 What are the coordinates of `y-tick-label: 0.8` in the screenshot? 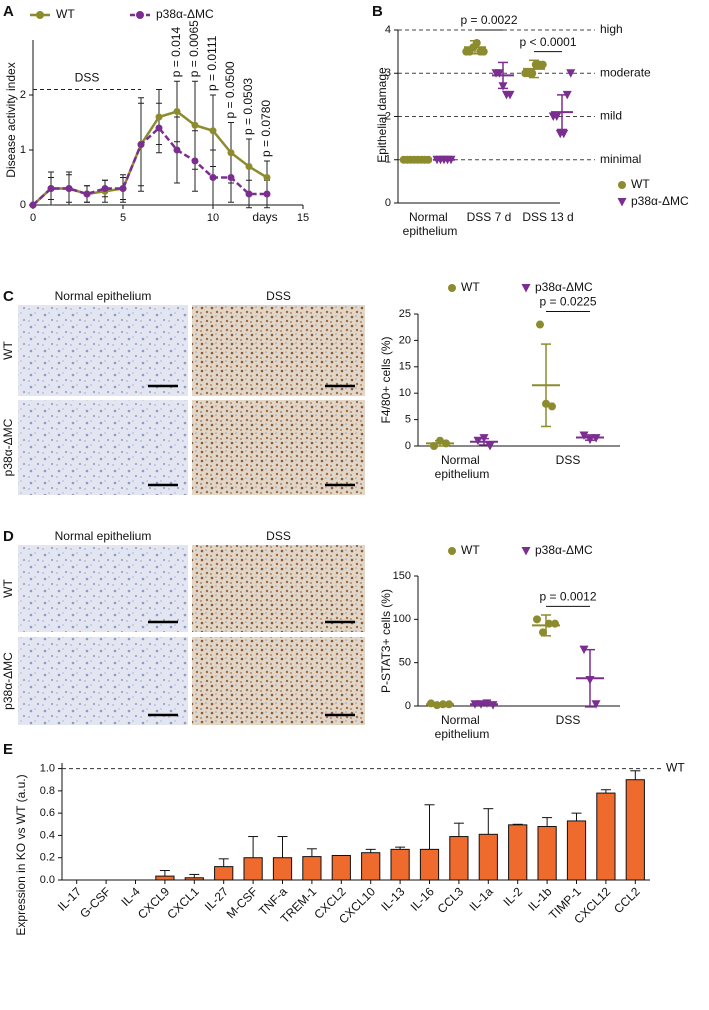 It's located at (47, 791).